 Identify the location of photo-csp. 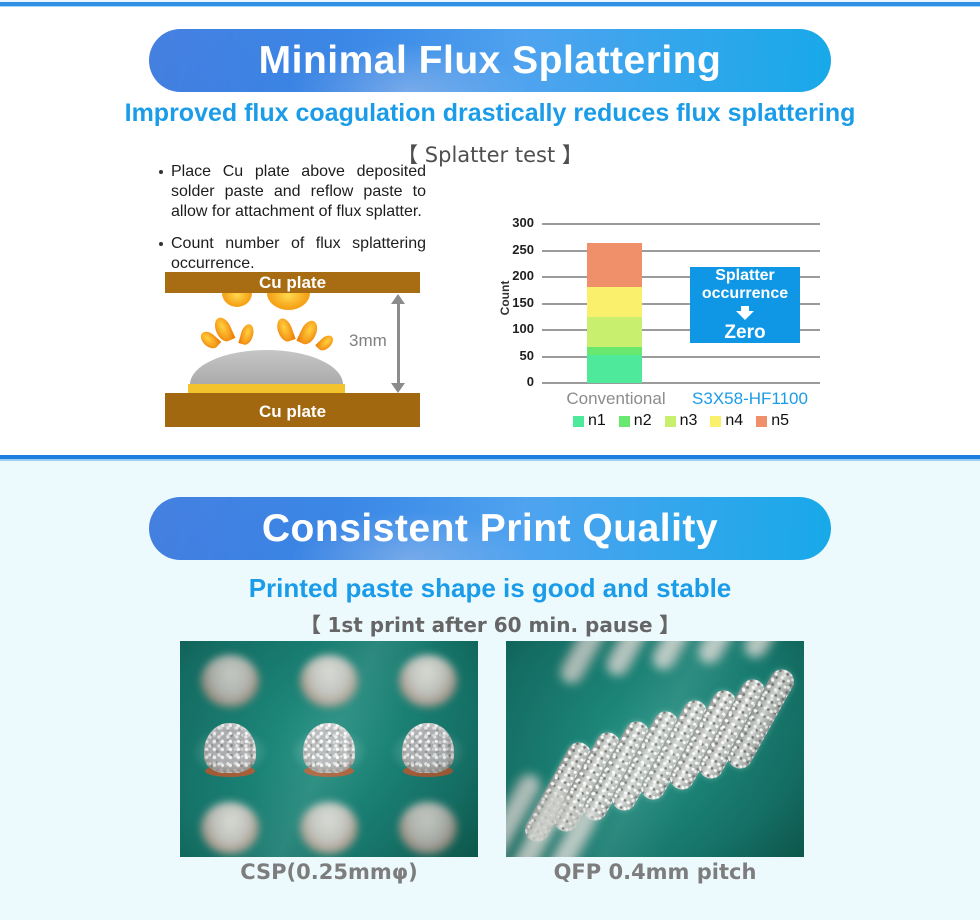
(329, 749).